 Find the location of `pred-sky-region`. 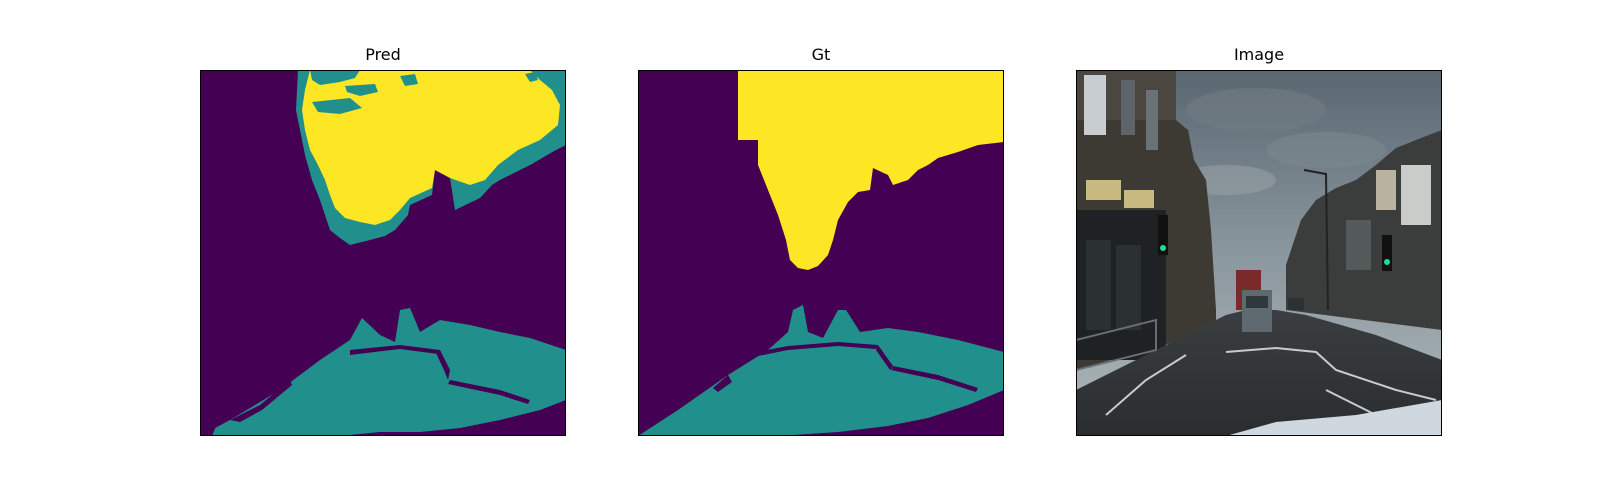

pred-sky-region is located at coordinates (431, 147).